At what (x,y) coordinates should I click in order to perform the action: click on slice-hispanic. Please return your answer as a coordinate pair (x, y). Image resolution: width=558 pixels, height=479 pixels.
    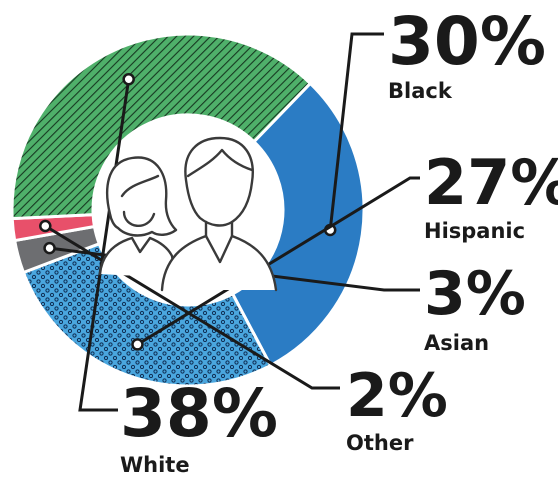
    Looking at the image, I should click on (147, 314).